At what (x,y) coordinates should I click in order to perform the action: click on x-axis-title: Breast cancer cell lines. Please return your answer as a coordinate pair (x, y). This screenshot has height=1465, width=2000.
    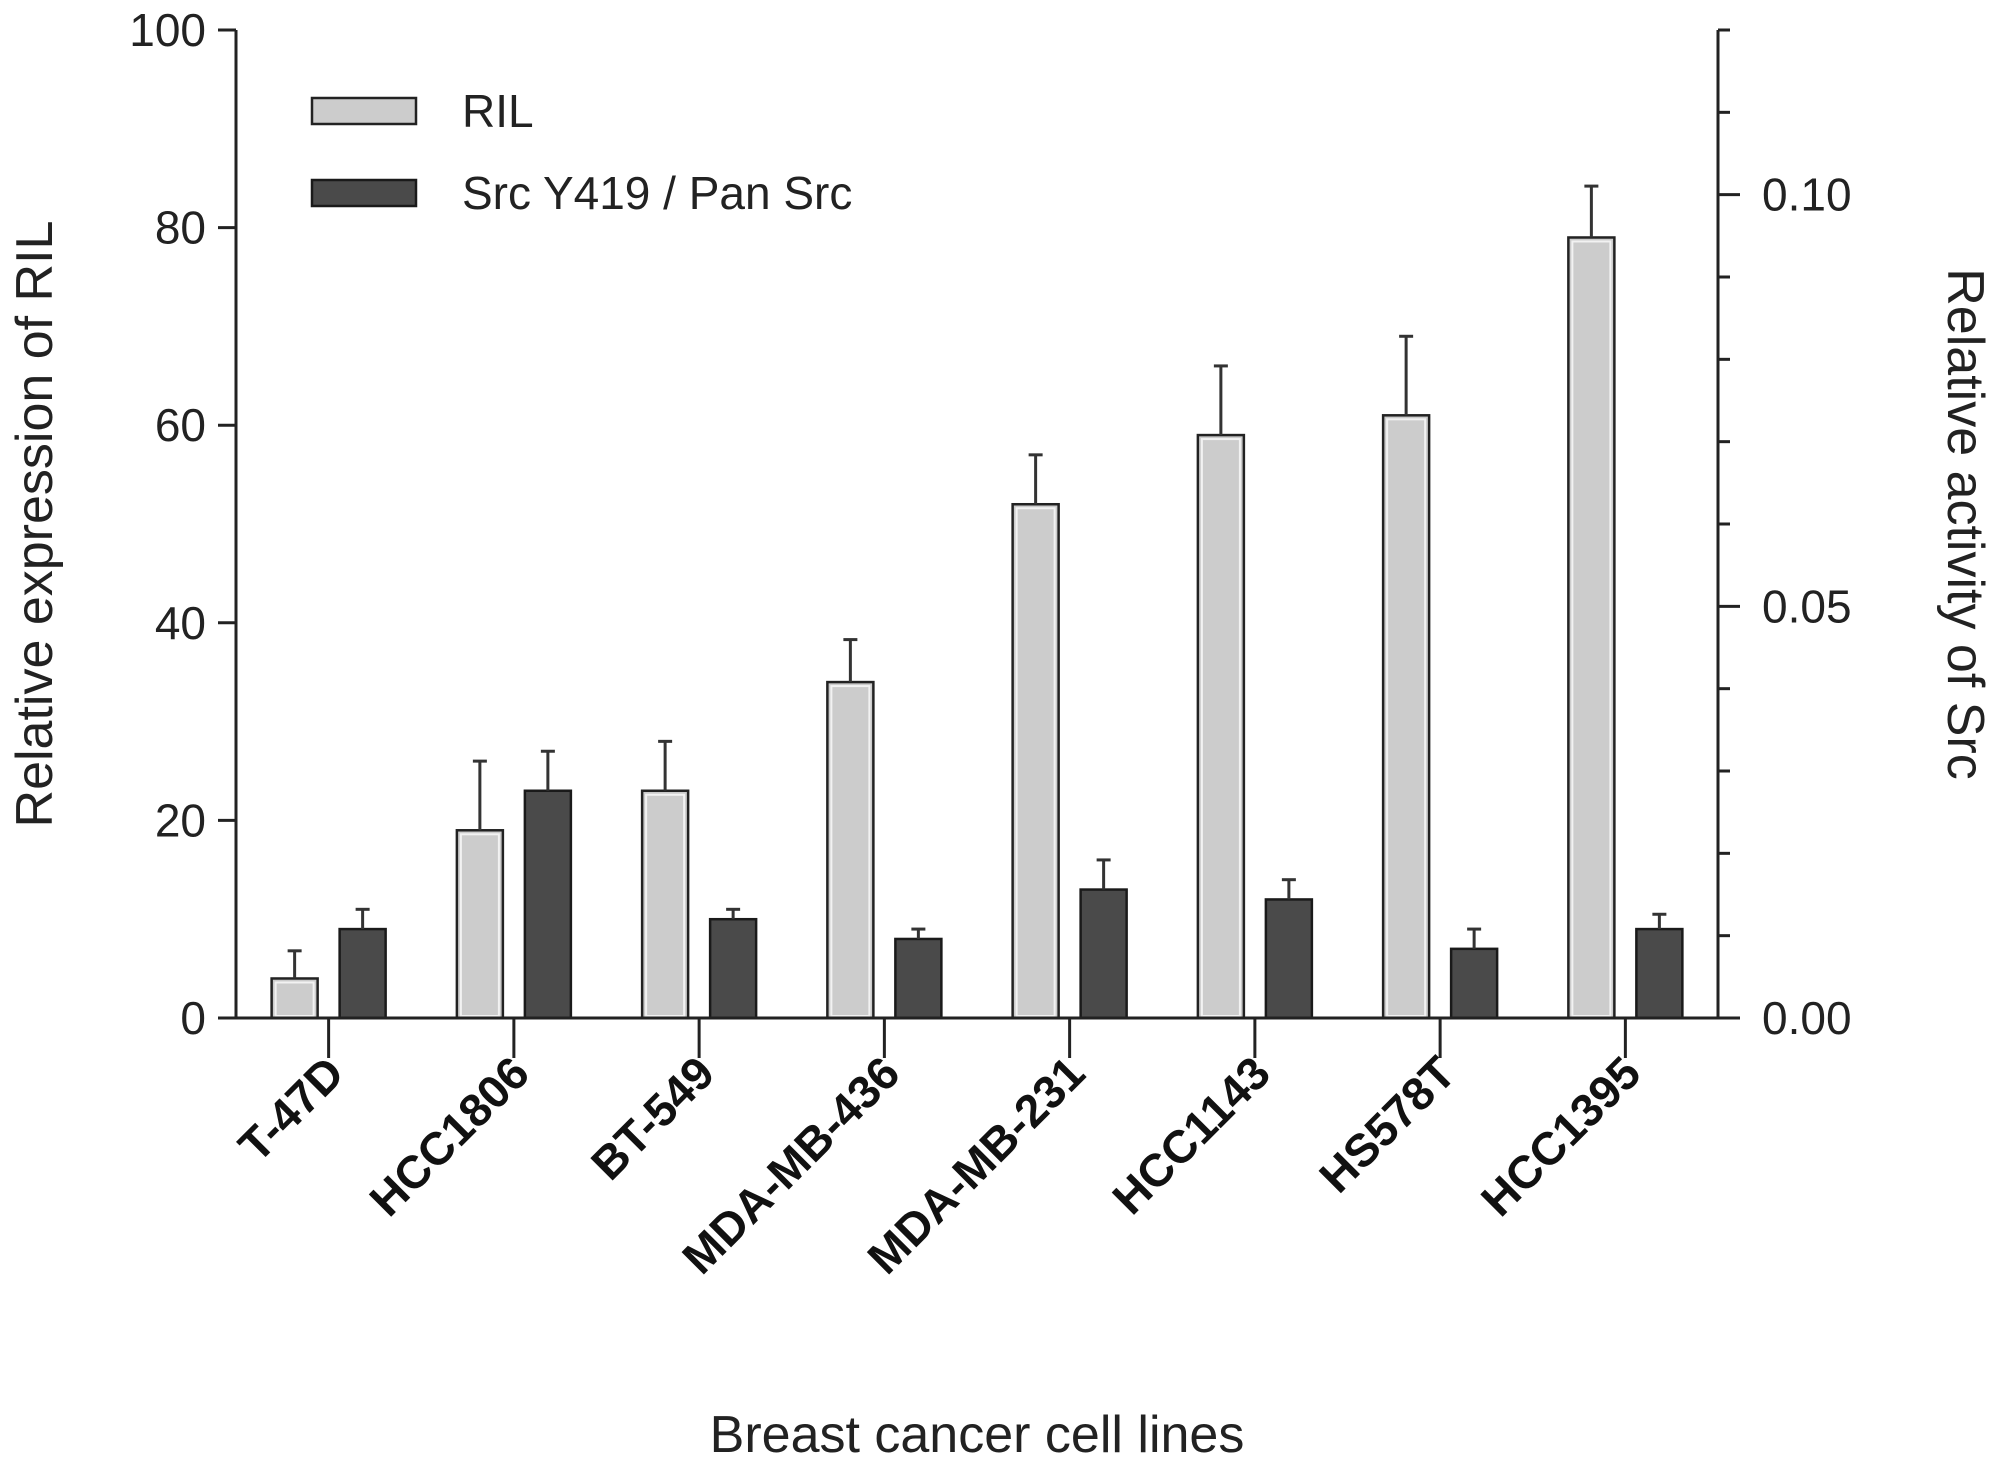
    Looking at the image, I should click on (977, 1435).